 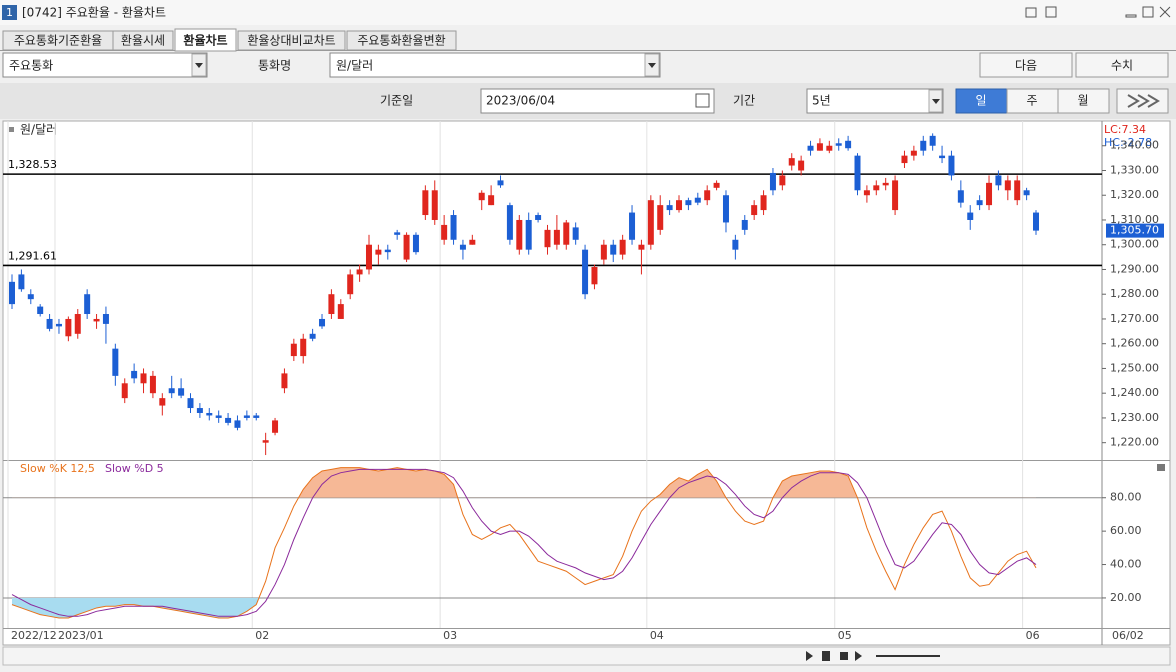 I want to click on legend-entry: Slow %D 5, so click(x=134, y=468).